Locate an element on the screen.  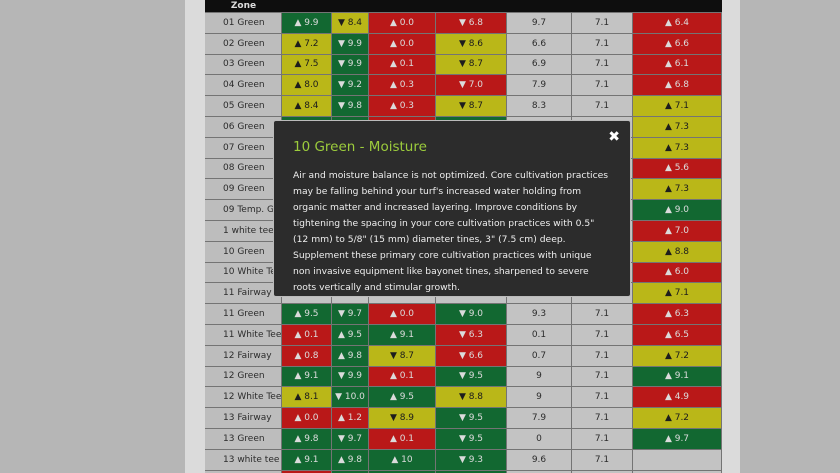
status-cell: ▲ 7.5 is located at coordinates (307, 64).